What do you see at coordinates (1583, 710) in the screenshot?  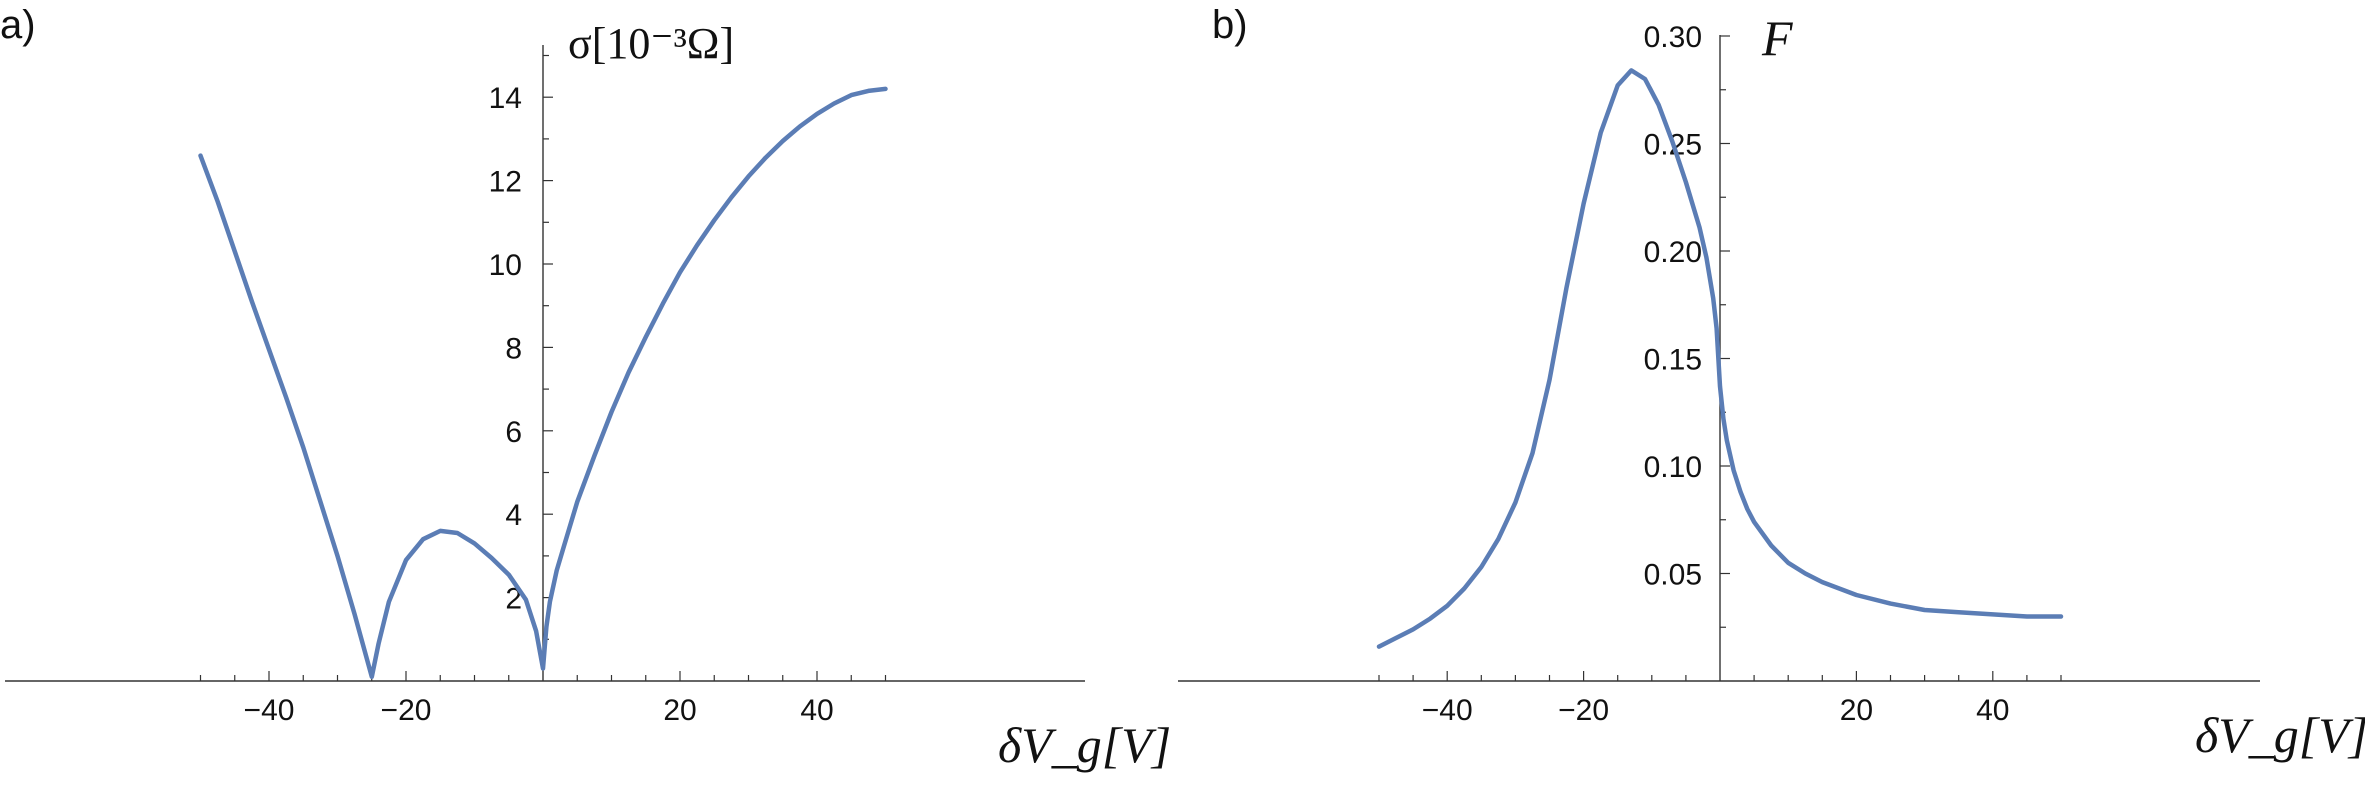 I see `panel-b-x-tick-label: −20` at bounding box center [1583, 710].